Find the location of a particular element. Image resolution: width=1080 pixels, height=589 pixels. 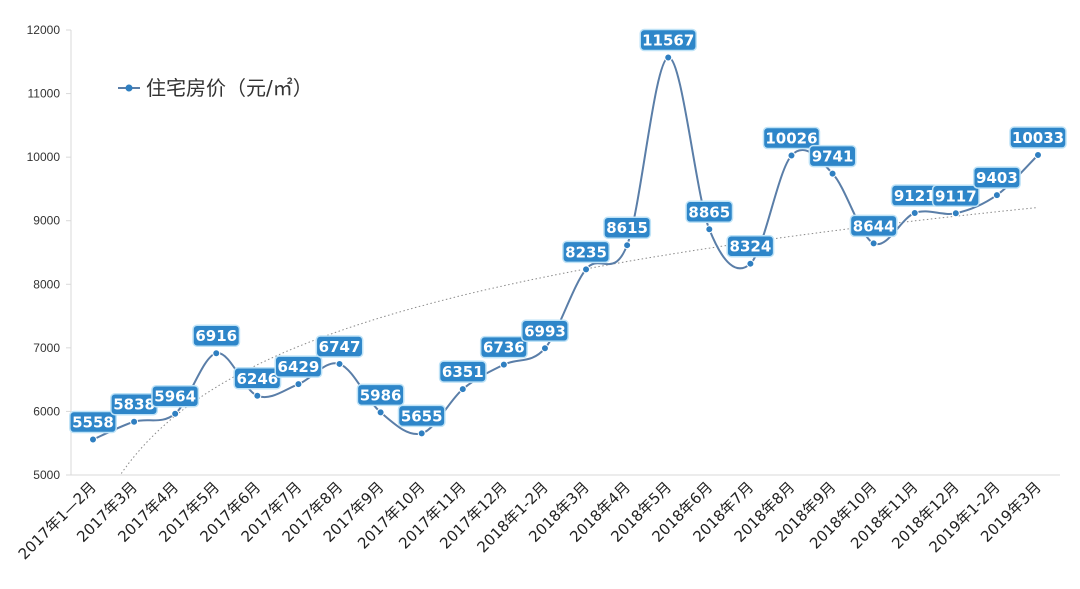

y-tick-label: 7000 is located at coordinates (46, 348).